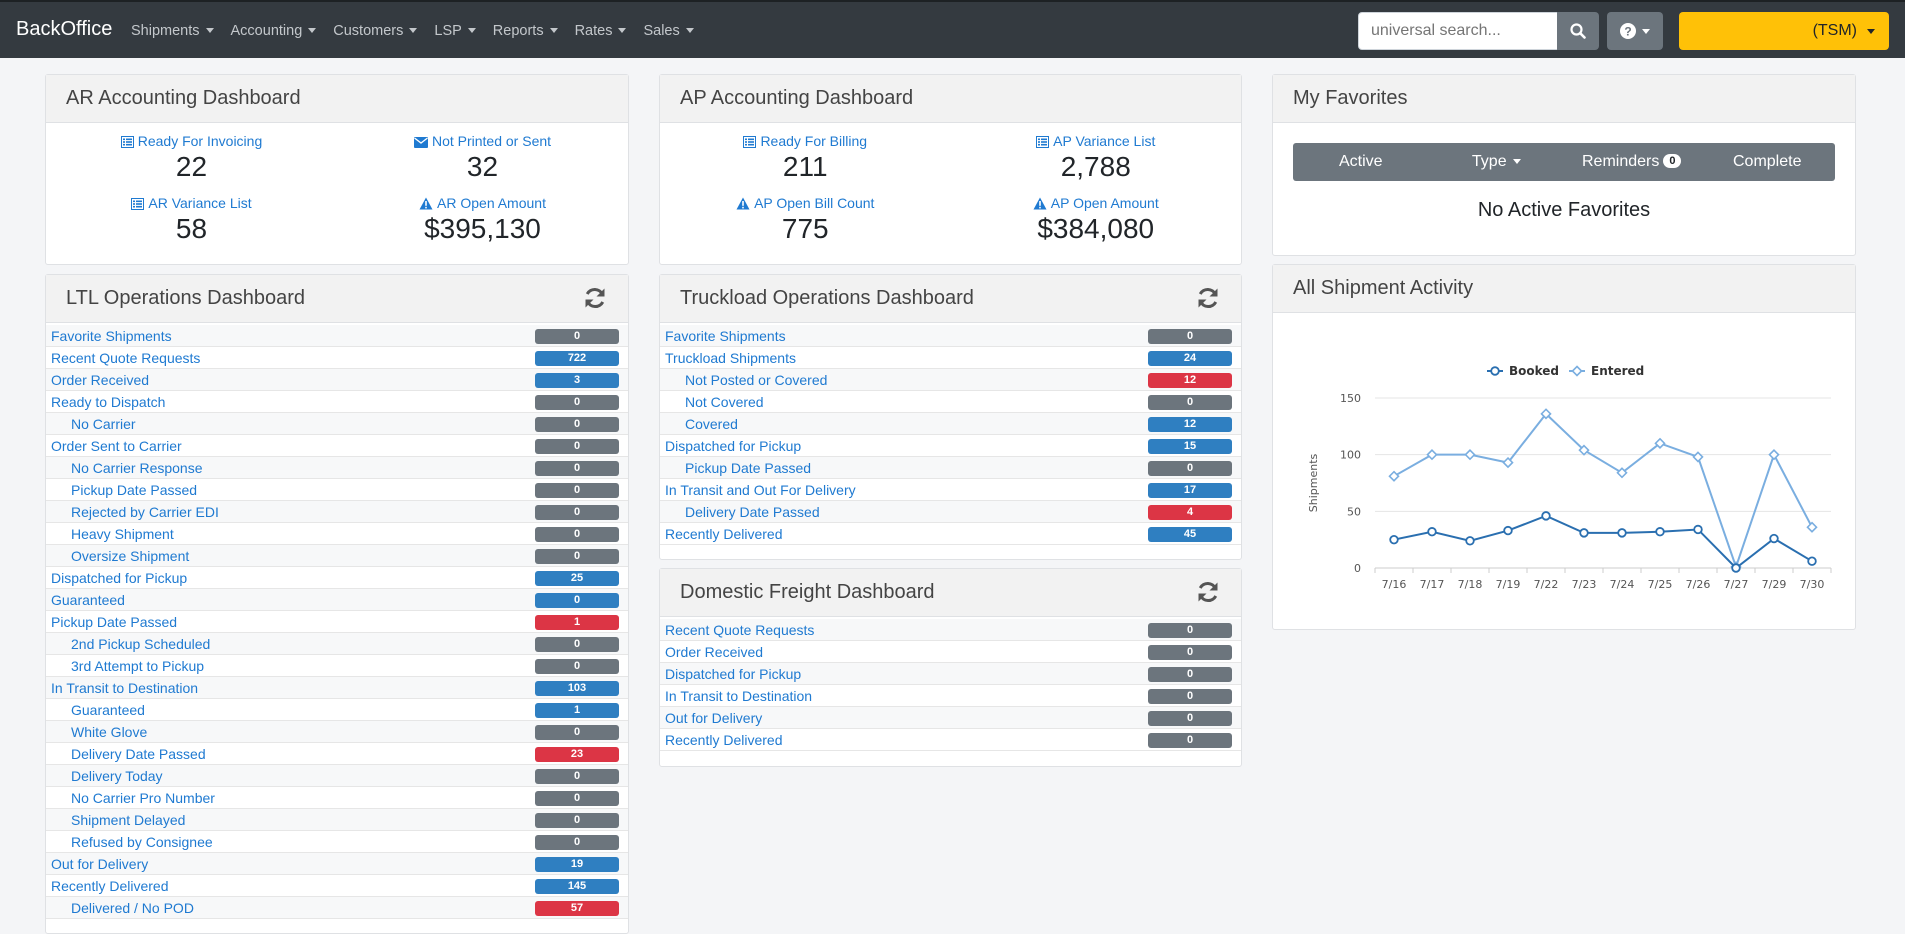 This screenshot has height=934, width=1905. Describe the element at coordinates (577, 864) in the screenshot. I see `count-badge: 19` at that location.